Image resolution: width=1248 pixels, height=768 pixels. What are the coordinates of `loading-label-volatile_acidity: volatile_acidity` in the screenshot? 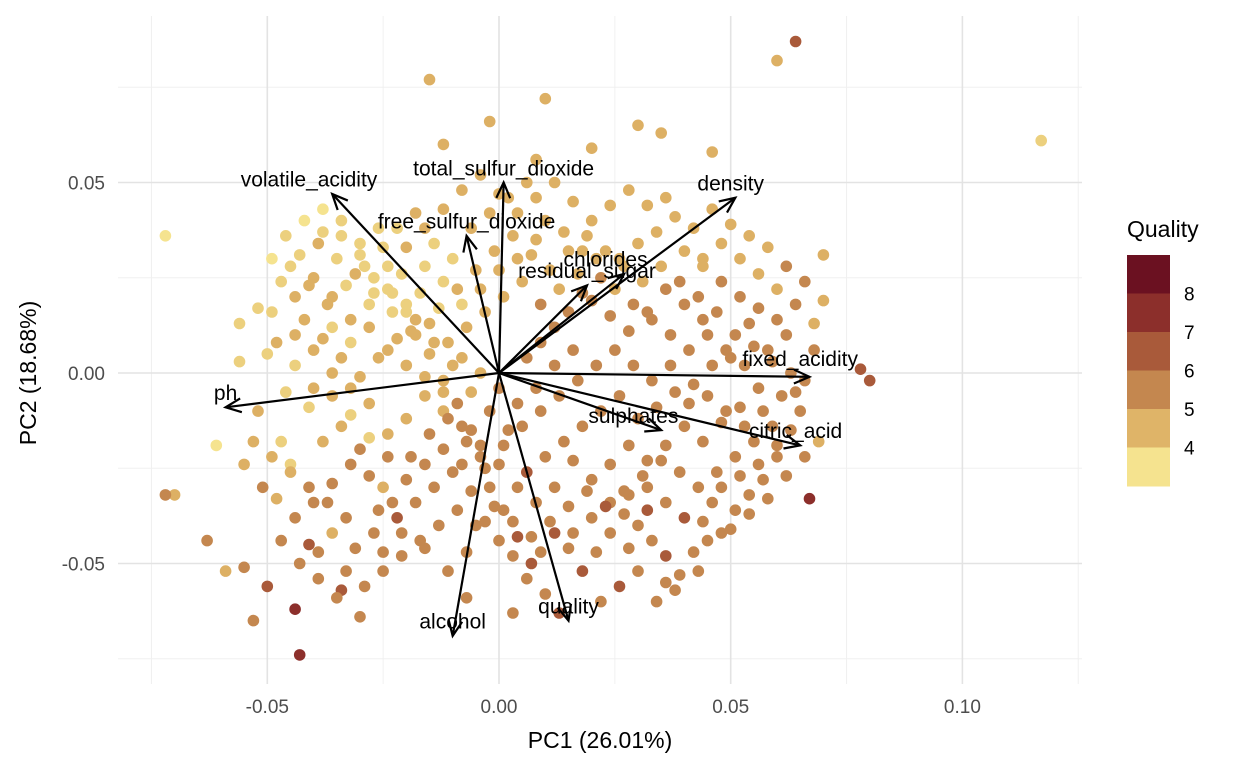 It's located at (309, 180).